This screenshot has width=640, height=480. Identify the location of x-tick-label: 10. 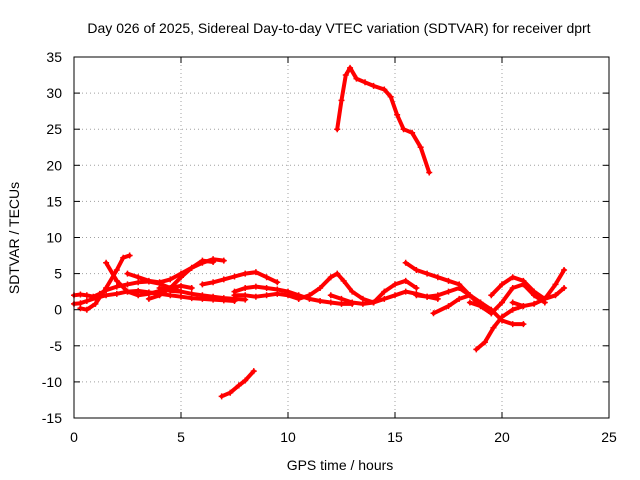
(288, 437).